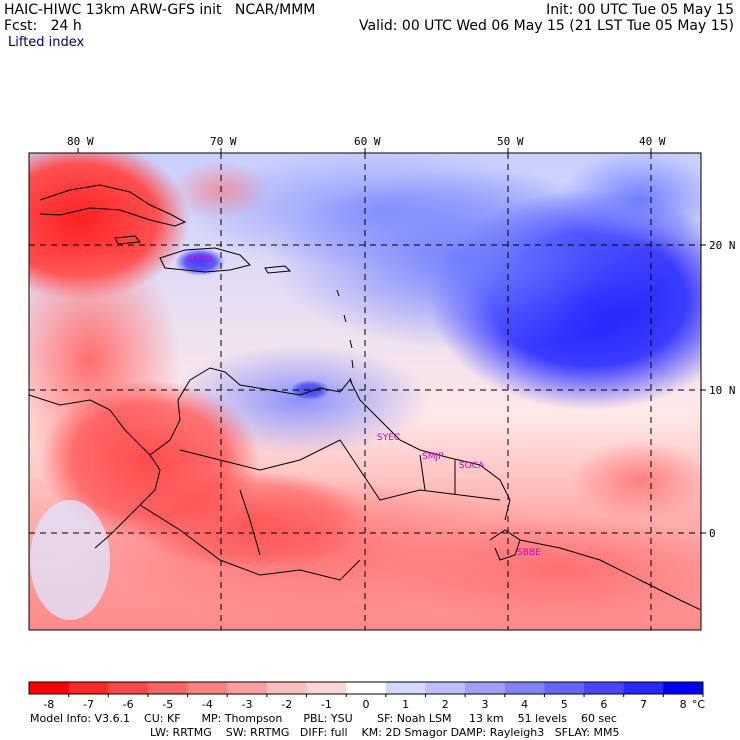  Describe the element at coordinates (46, 42) in the screenshot. I see `field-name: Lifted index` at that location.